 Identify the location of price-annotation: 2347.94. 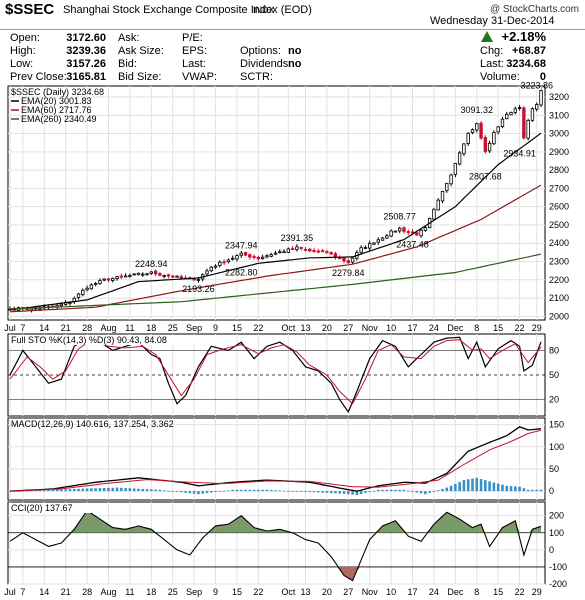
(241, 246).